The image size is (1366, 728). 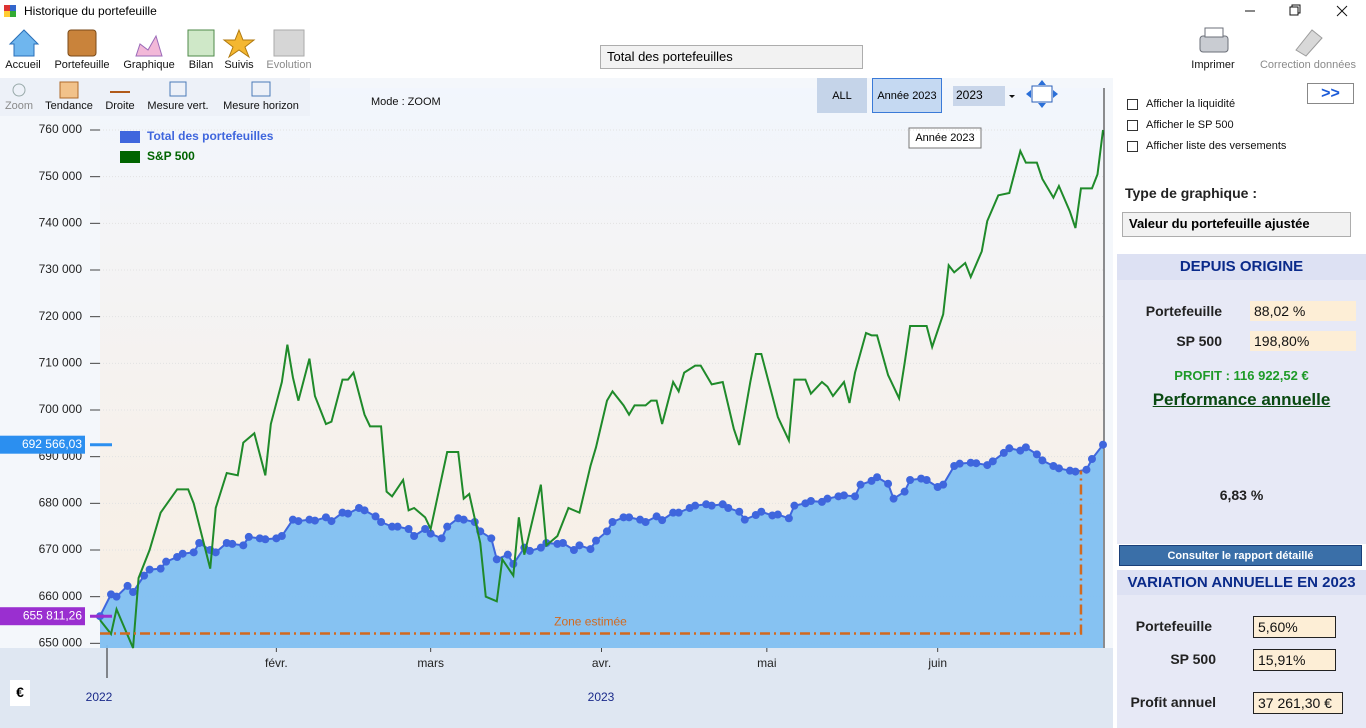 I want to click on year-button: Année 2023, so click(x=907, y=95).